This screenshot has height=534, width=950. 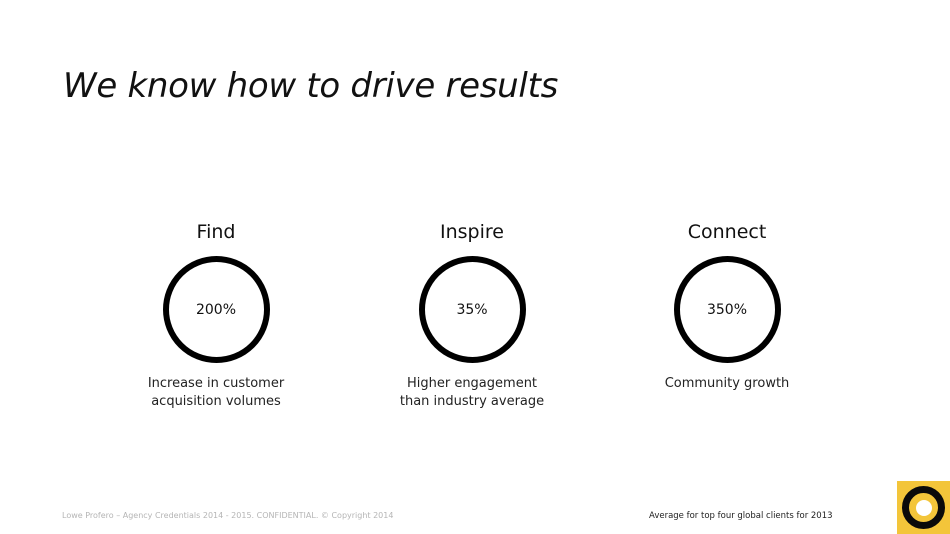 I want to click on stat-description-line: than industry average, so click(x=472, y=401).